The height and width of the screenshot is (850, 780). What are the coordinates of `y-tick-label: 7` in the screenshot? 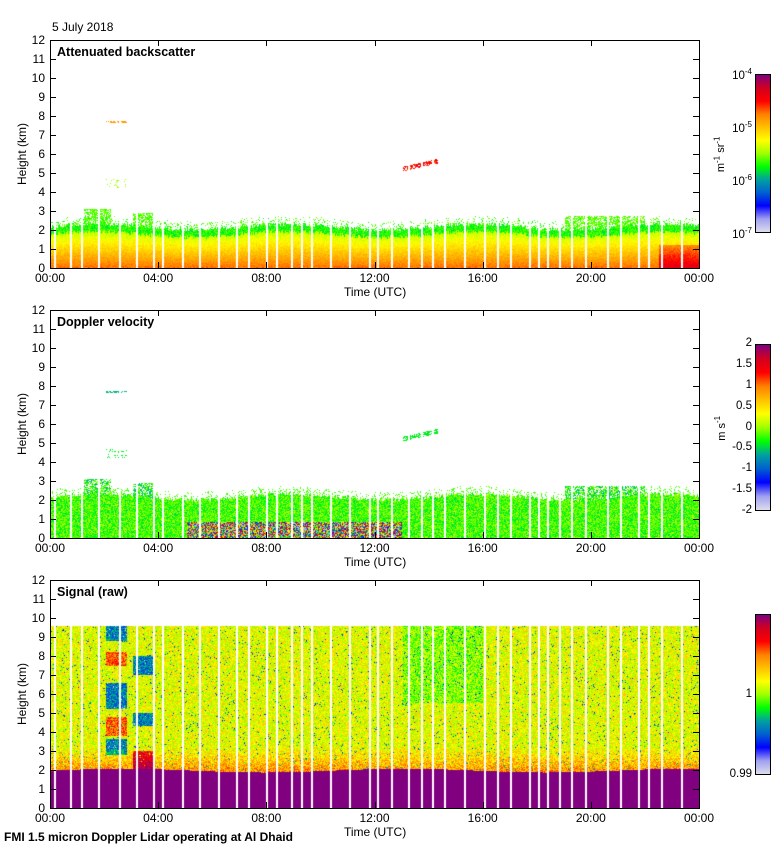 It's located at (41, 675).